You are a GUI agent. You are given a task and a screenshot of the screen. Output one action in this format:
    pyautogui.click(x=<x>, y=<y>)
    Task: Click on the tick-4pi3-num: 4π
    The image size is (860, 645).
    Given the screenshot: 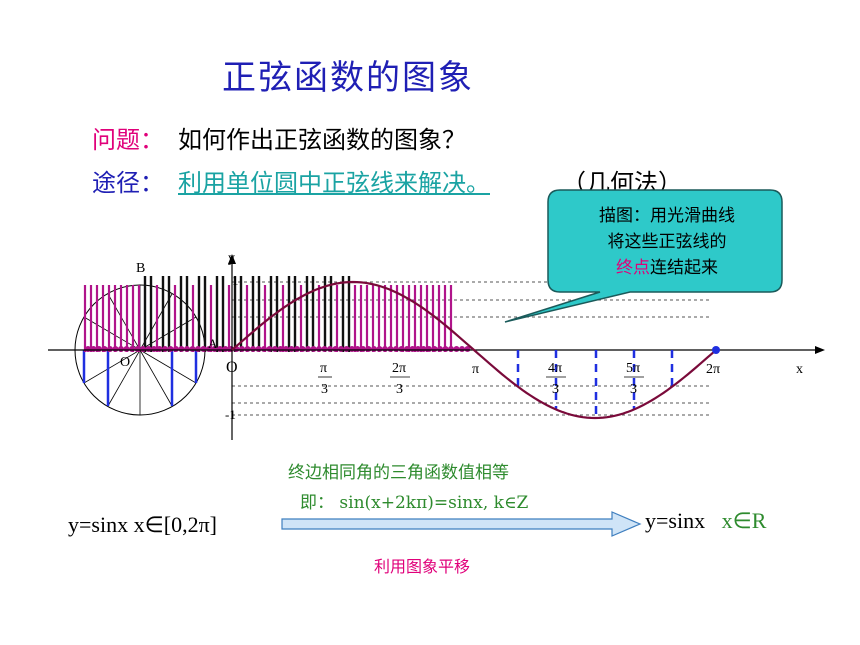 What is the action you would take?
    pyautogui.click(x=555, y=368)
    